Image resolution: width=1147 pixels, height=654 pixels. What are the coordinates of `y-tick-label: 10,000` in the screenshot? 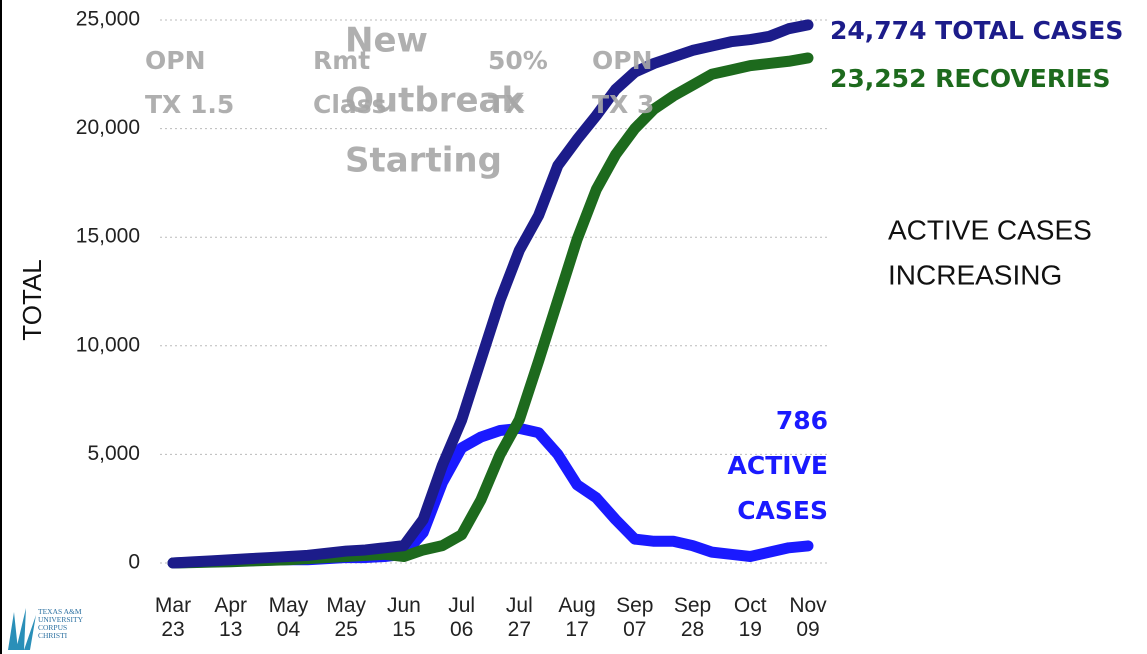 It's located at (108, 344).